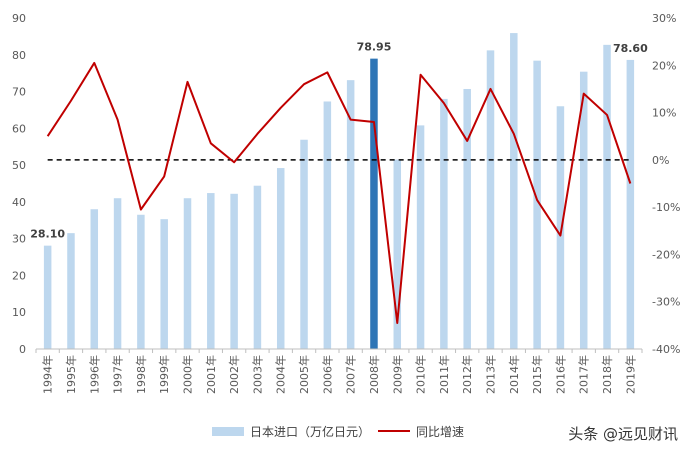 This screenshot has height=454, width=690. What do you see at coordinates (310, 431) in the screenshot?
I see `legend-bar-label: 日本进口（万亿日元）` at bounding box center [310, 431].